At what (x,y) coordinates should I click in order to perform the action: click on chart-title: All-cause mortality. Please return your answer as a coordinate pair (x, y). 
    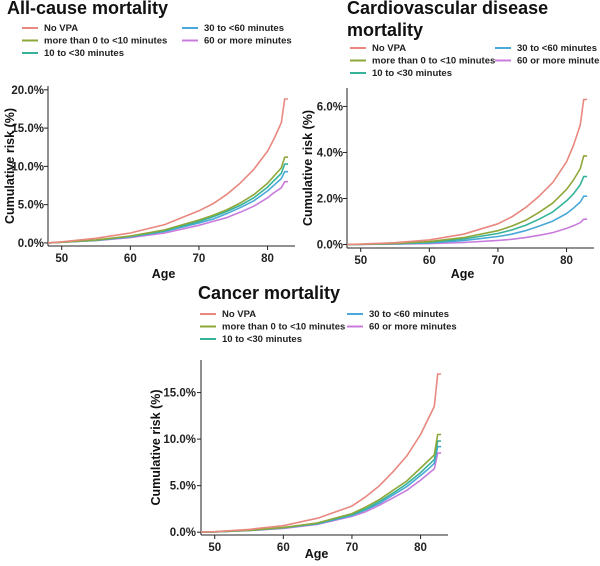
    Looking at the image, I should click on (87, 9).